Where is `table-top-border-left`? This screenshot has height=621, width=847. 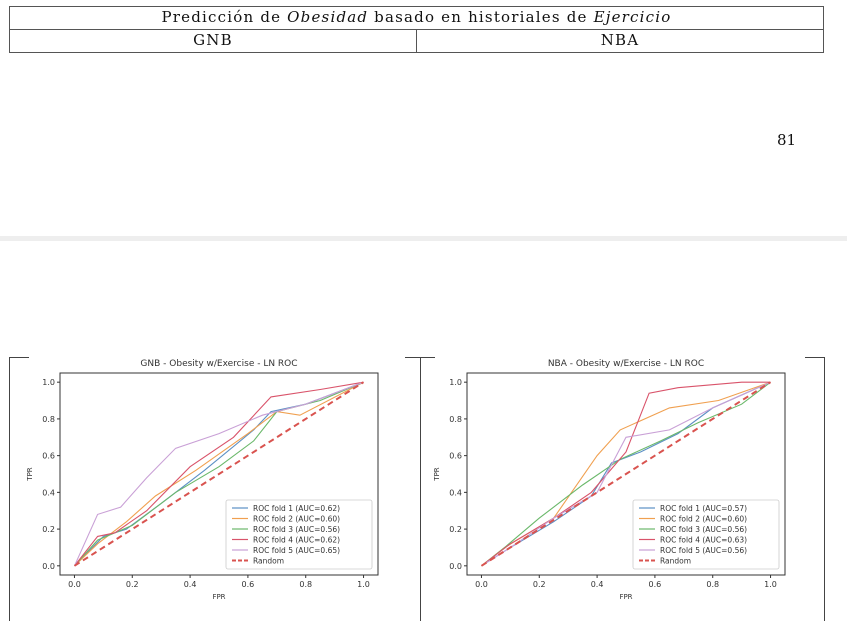
table-top-border-left is located at coordinates (19, 357).